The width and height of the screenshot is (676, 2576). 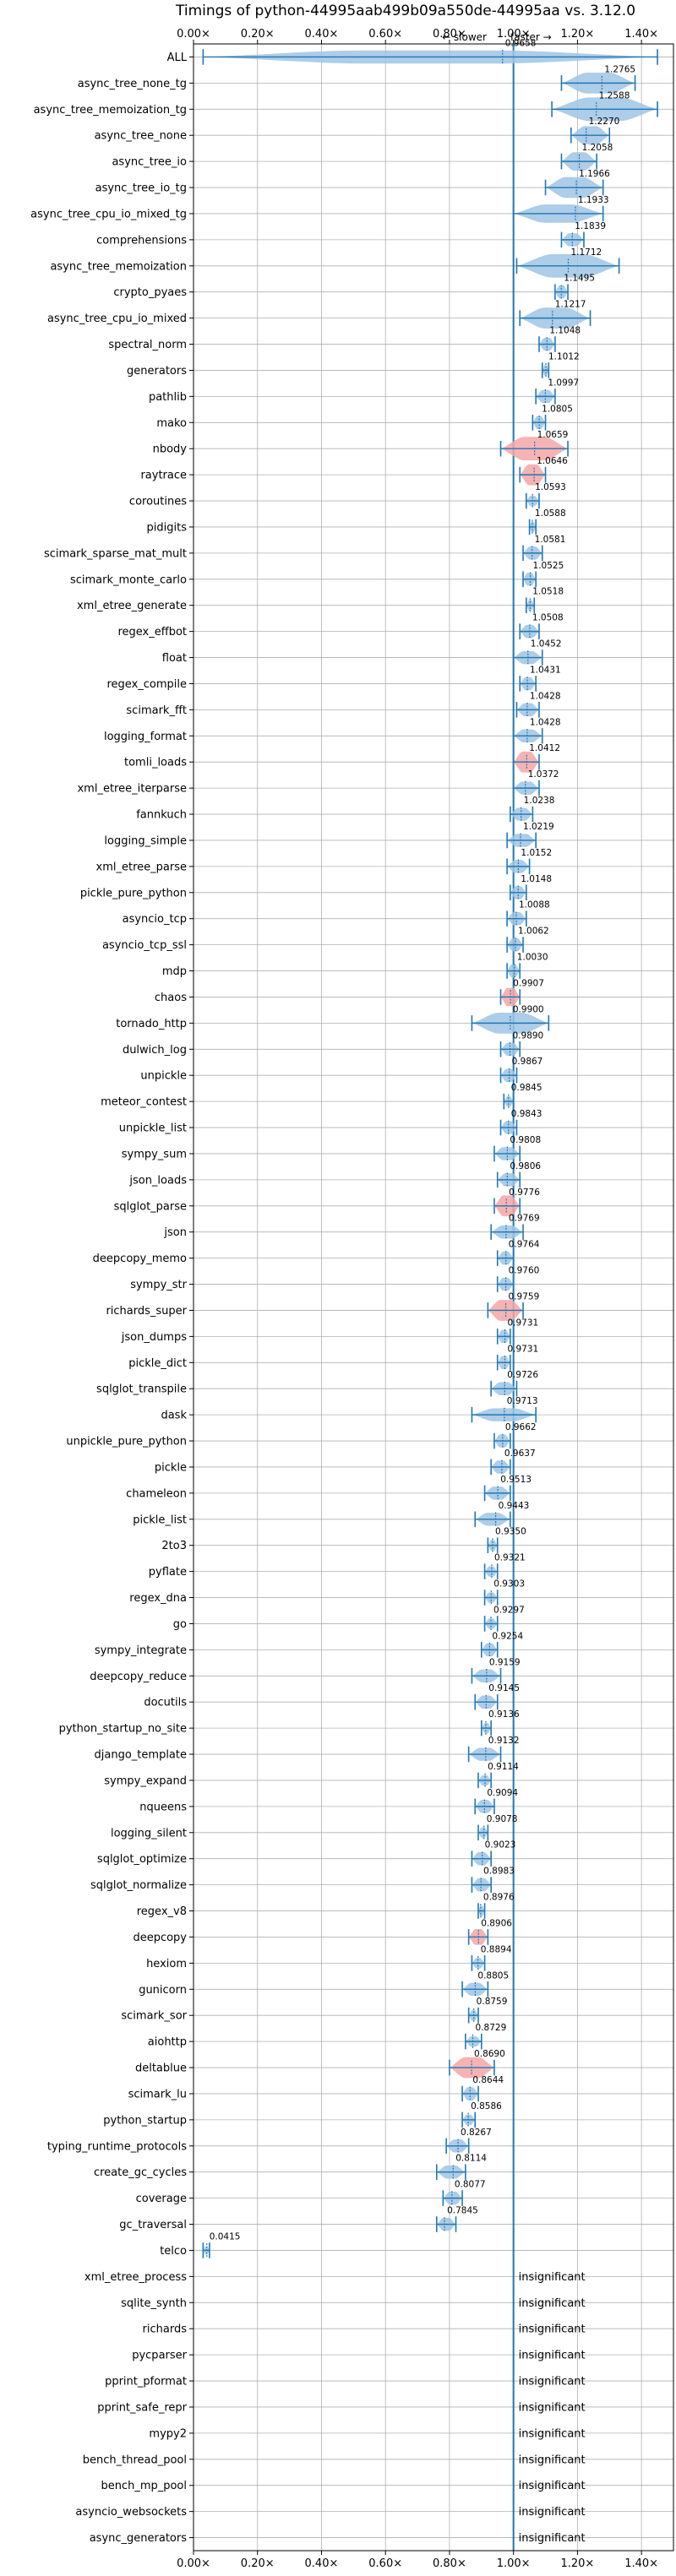 What do you see at coordinates (548, 592) in the screenshot?
I see `value-label: 1.0518` at bounding box center [548, 592].